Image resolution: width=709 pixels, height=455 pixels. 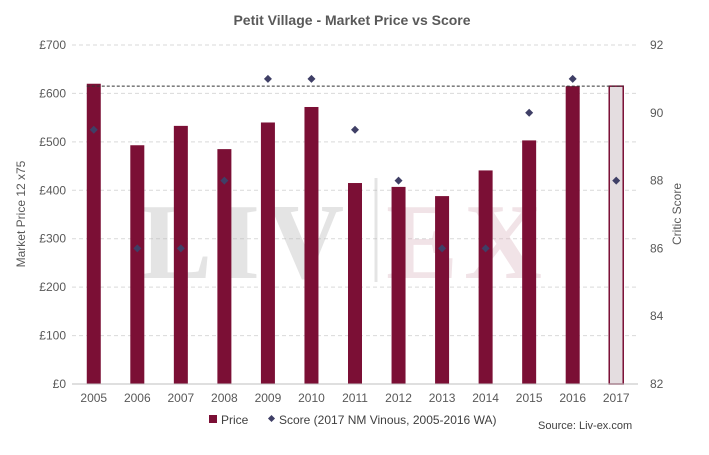 I want to click on x-tick-label: 2011, so click(x=355, y=398).